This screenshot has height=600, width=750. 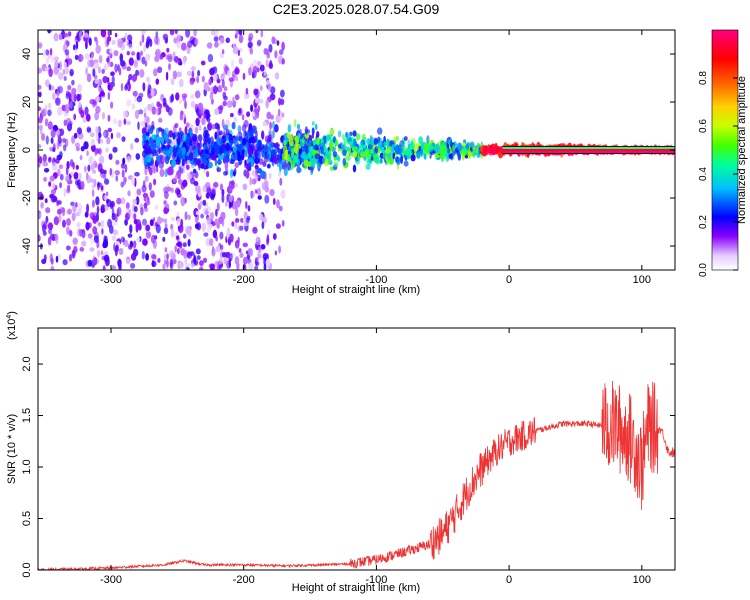 I want to click on colorbar-gradient, so click(x=725, y=150).